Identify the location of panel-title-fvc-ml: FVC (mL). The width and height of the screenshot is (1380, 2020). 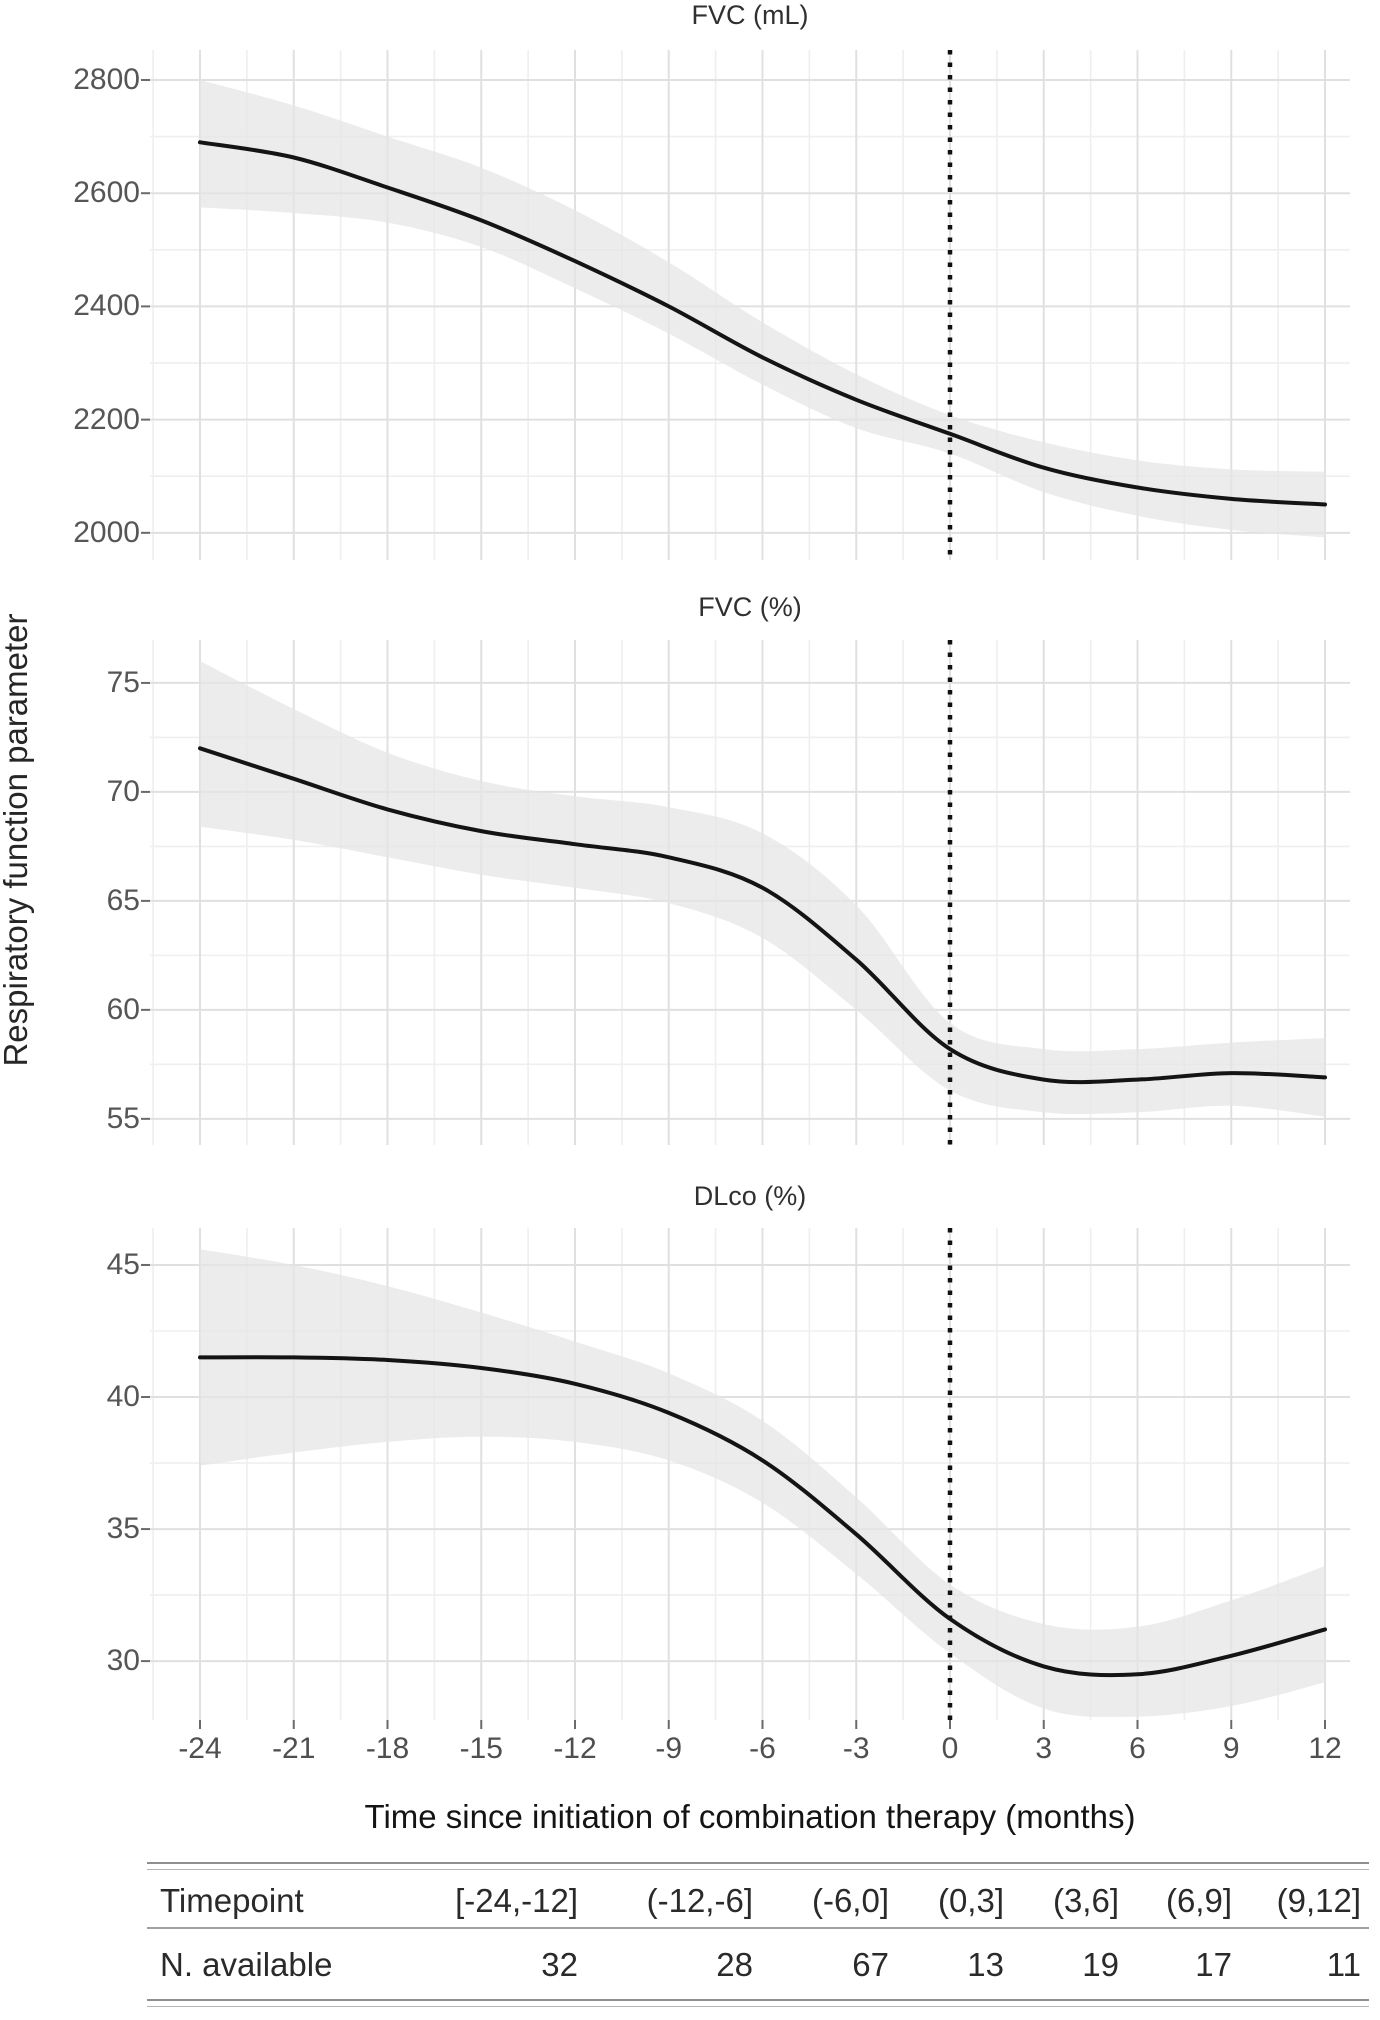
(750, 15).